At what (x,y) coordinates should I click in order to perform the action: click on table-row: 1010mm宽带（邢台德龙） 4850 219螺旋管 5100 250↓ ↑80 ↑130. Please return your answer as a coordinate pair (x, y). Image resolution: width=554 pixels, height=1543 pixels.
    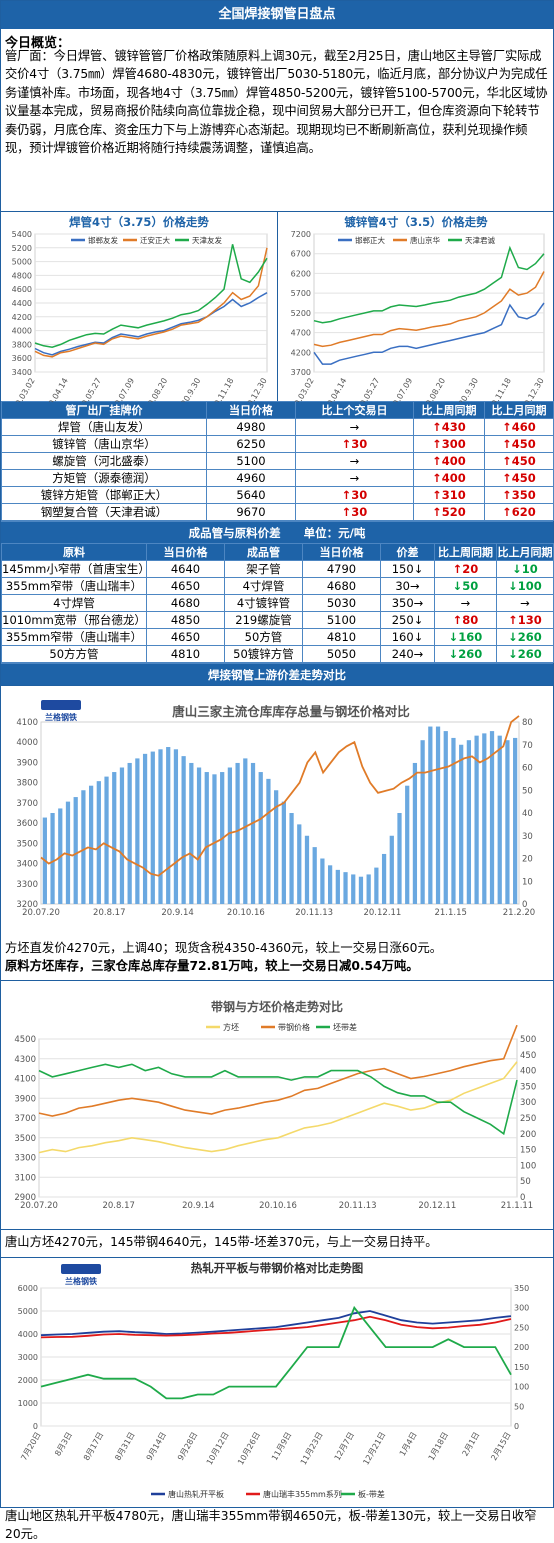
    Looking at the image, I should click on (277, 620).